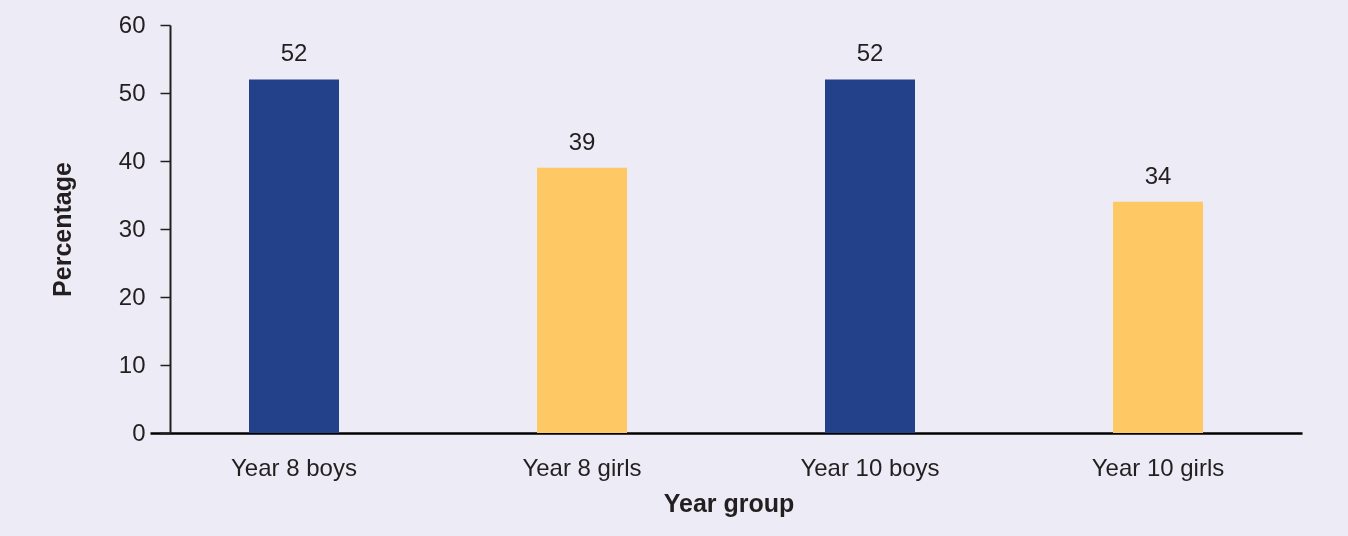  Describe the element at coordinates (1158, 467) in the screenshot. I see `x-tick-label: Year 10 girls` at that location.